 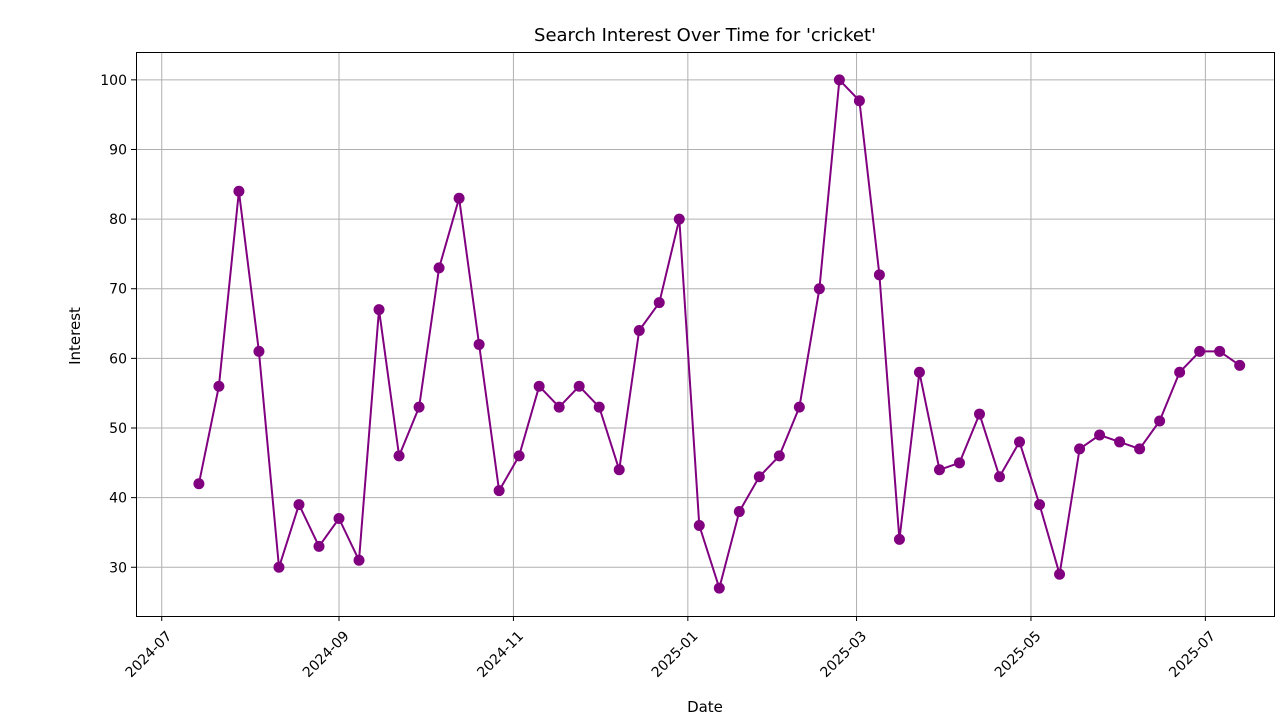 What do you see at coordinates (326, 654) in the screenshot?
I see `x-tick-label: 2024-09` at bounding box center [326, 654].